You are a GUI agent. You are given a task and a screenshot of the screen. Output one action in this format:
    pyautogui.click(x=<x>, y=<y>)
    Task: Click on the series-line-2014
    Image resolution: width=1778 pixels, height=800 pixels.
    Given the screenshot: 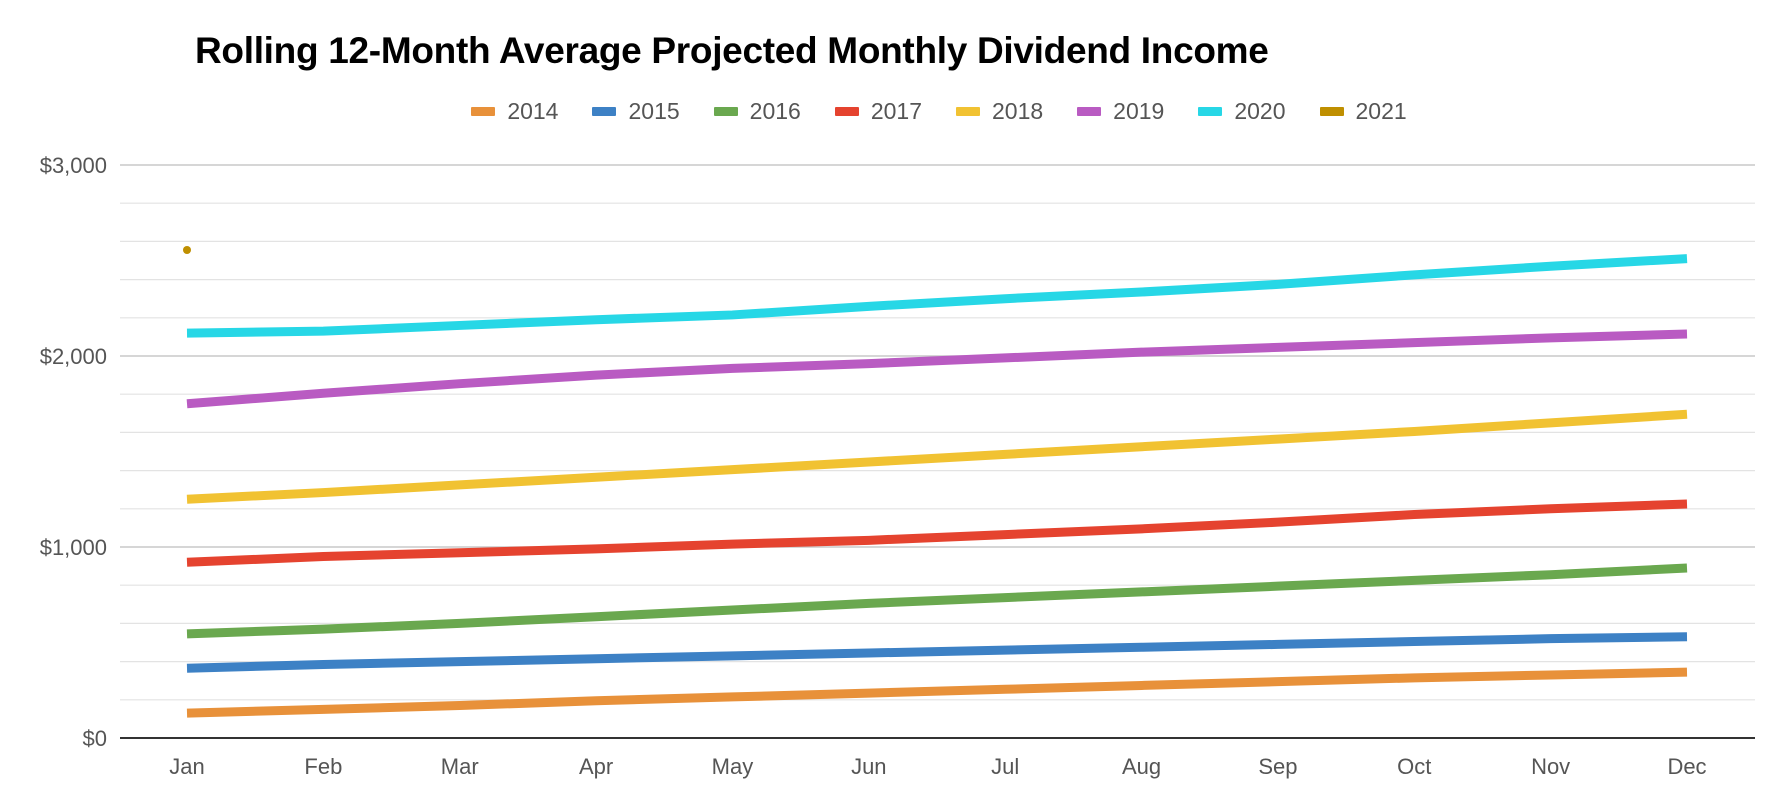 What is the action you would take?
    pyautogui.click(x=937, y=692)
    